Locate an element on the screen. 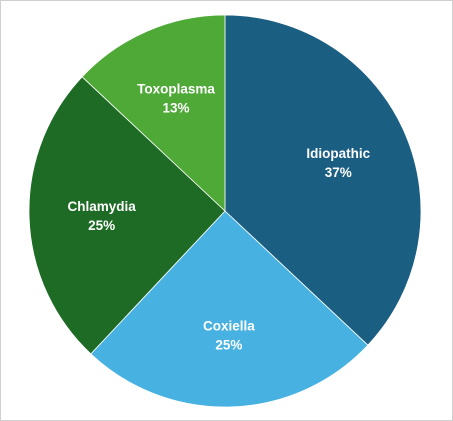  slice-label-coxiella: Coxiella is located at coordinates (229, 325).